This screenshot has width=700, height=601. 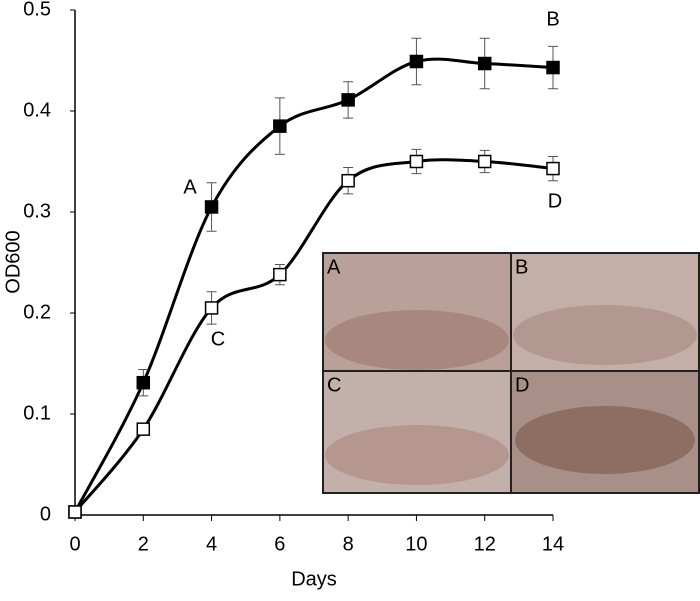 I want to click on x-tick-label: 2, so click(x=143, y=544).